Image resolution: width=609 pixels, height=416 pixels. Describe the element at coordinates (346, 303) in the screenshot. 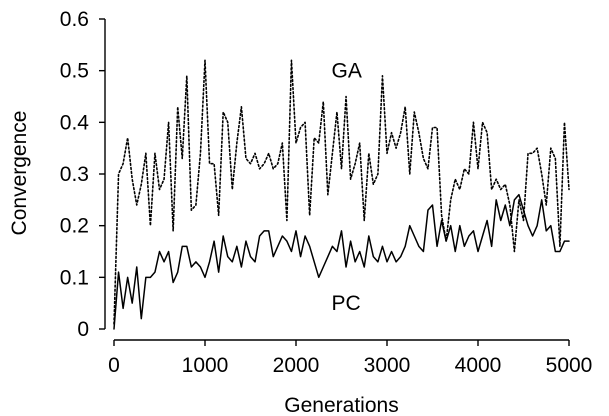

I see `series-label-pc: PC` at that location.